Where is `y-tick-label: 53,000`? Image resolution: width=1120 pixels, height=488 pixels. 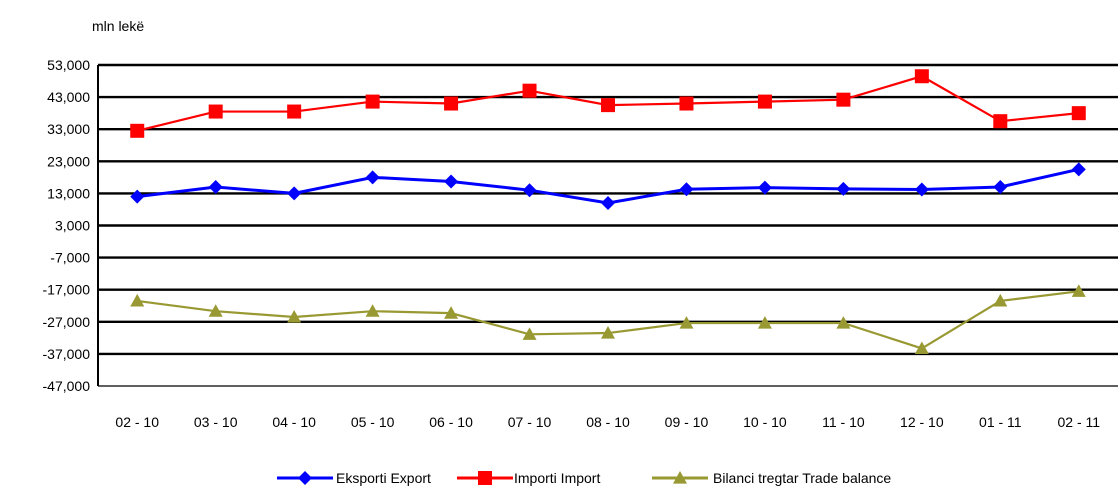 y-tick-label: 53,000 is located at coordinates (68, 65).